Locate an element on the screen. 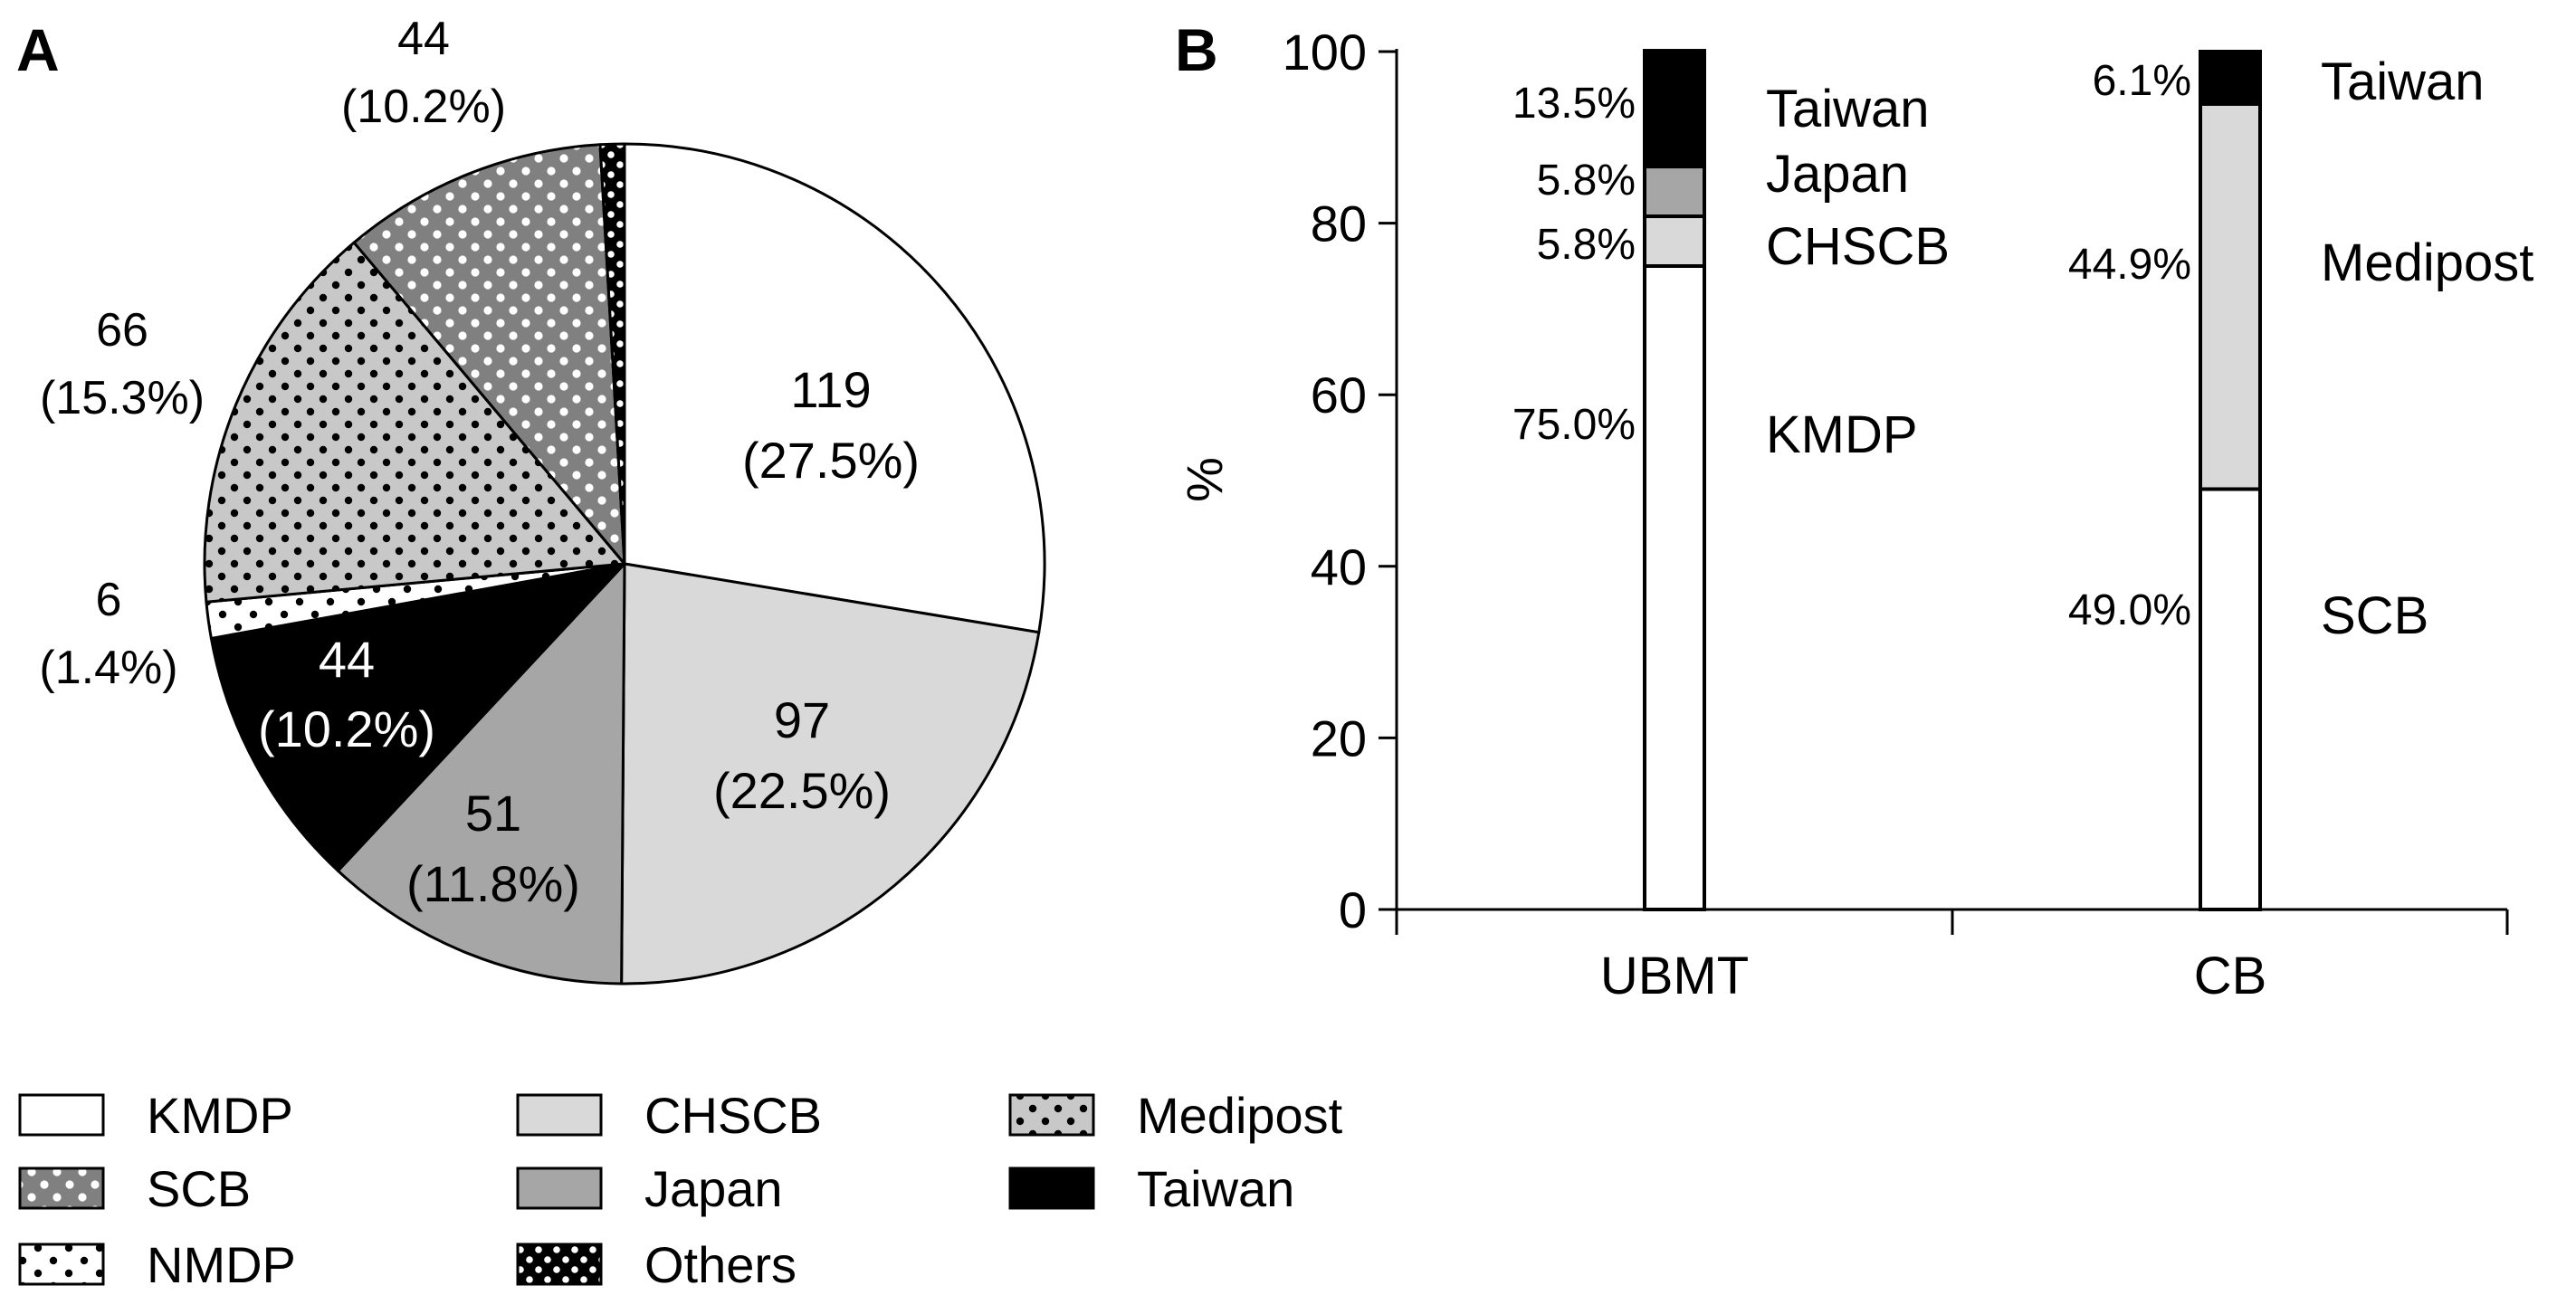 The height and width of the screenshot is (1295, 2576). pie-slice-taiwan is located at coordinates (418, 717).